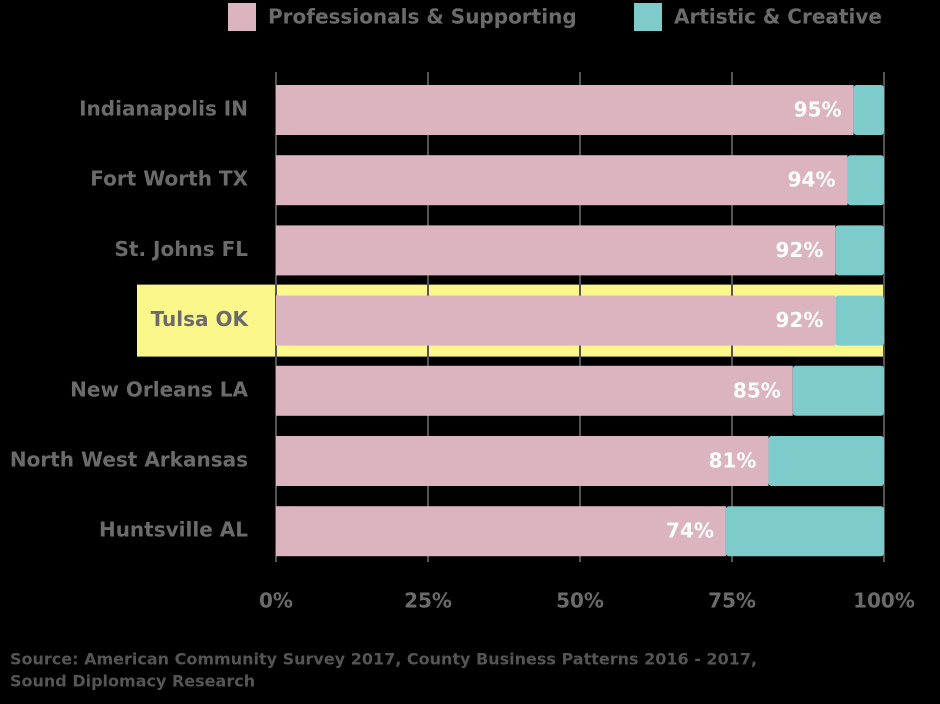  What do you see at coordinates (163, 109) in the screenshot?
I see `y-tick-label: Indianapolis IN` at bounding box center [163, 109].